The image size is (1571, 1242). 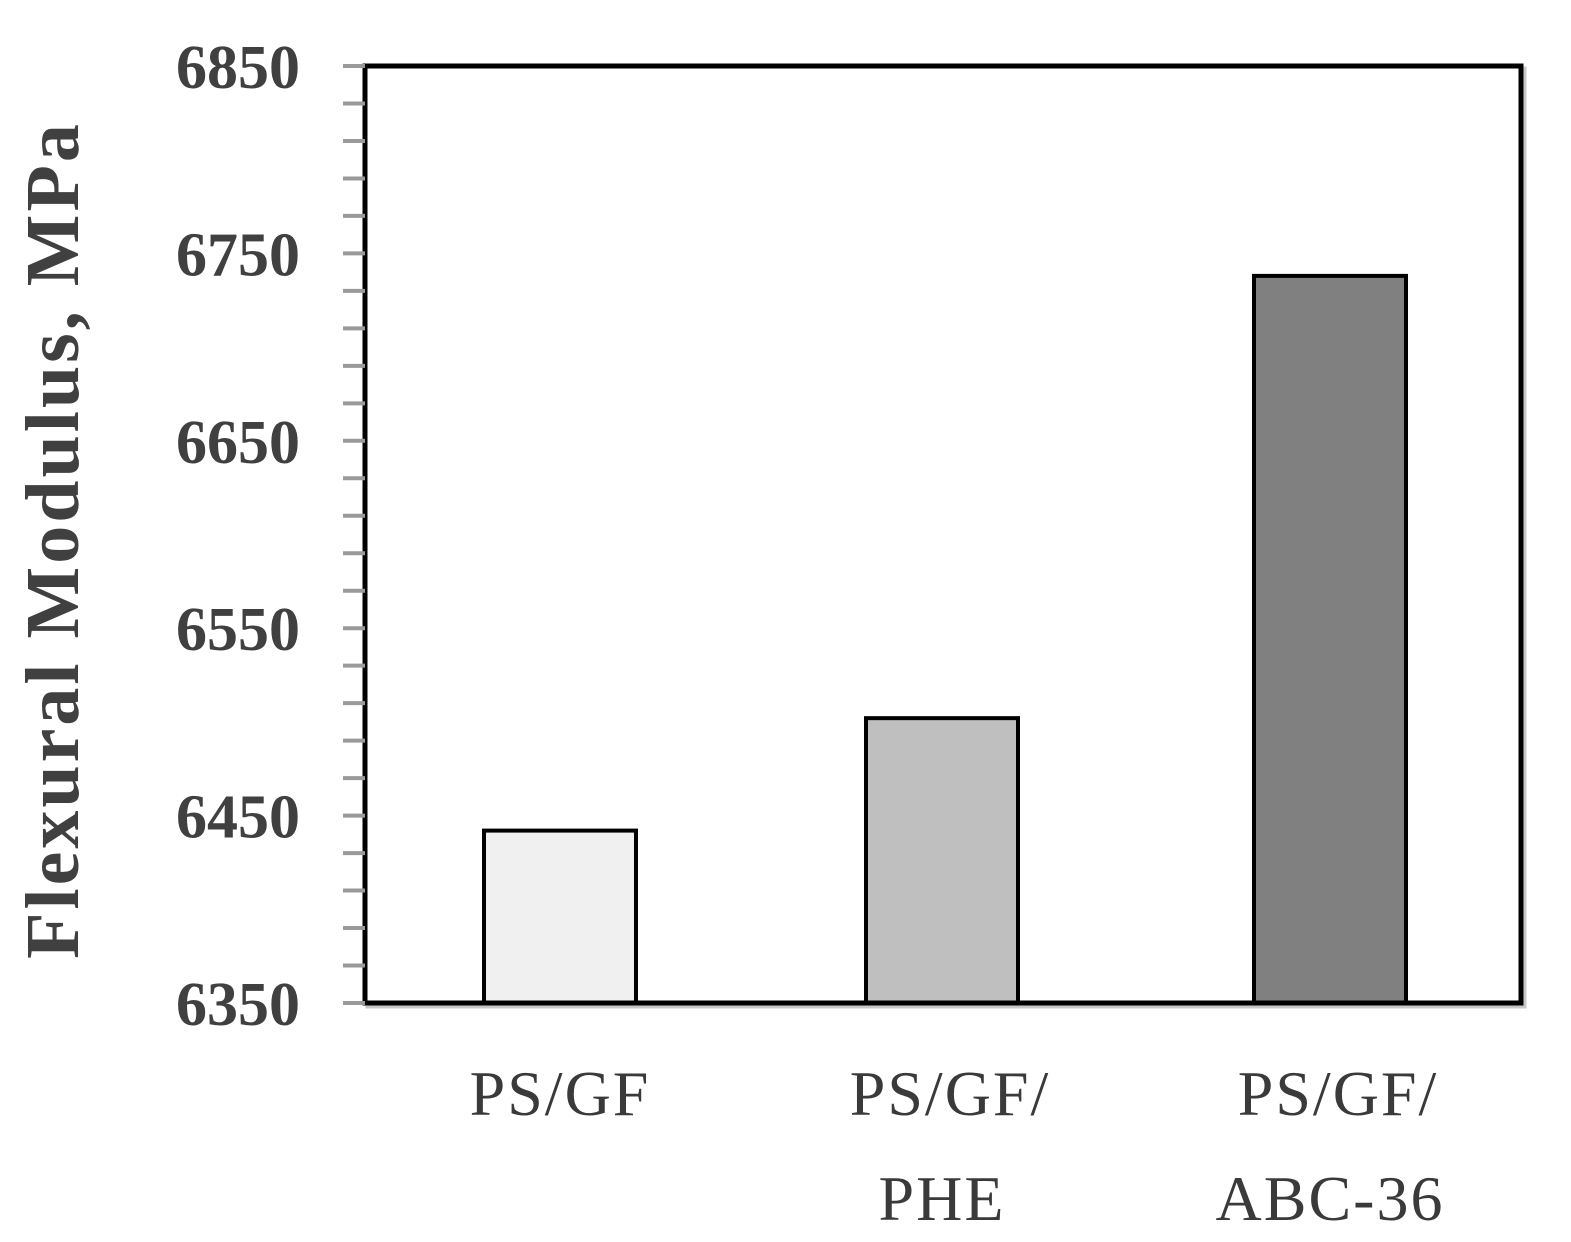 What do you see at coordinates (238, 630) in the screenshot?
I see `y-tick-label: 6550` at bounding box center [238, 630].